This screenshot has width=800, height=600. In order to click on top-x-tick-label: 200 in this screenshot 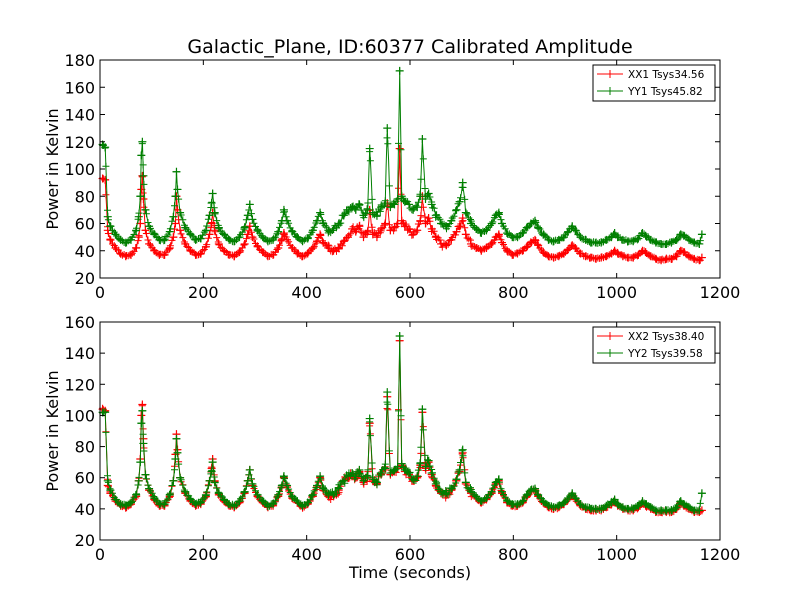, I will do `click(203, 292)`.